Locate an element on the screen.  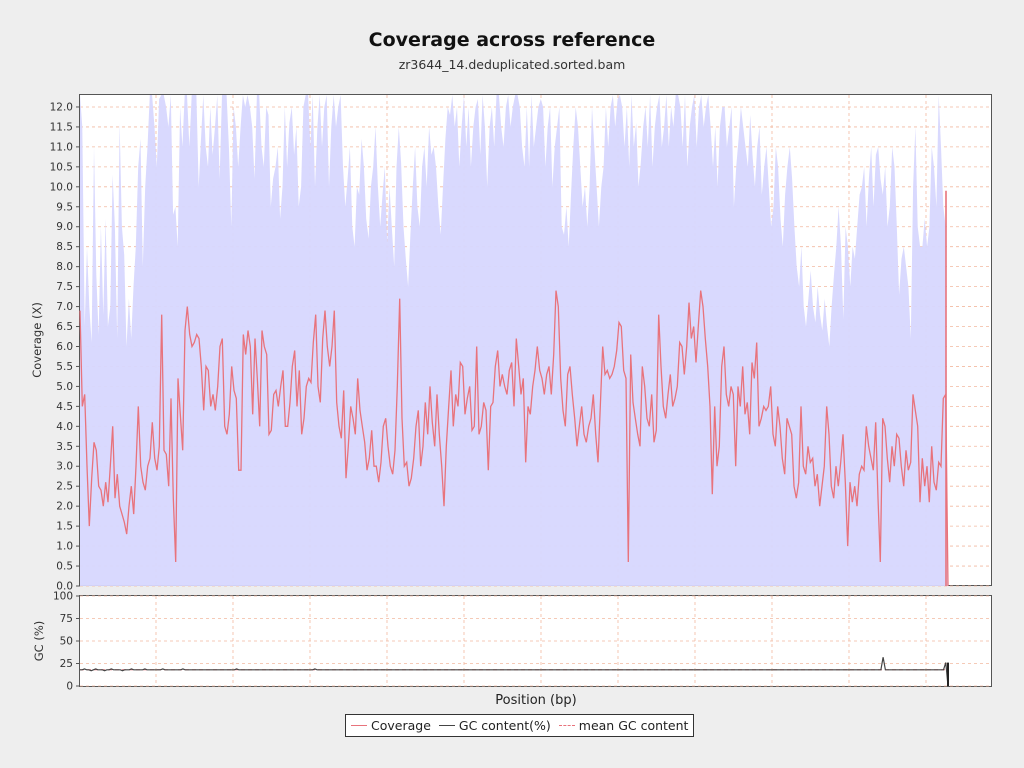
gc-y-ticks: 0 25 50 75 100 is located at coordinates (66, 642).